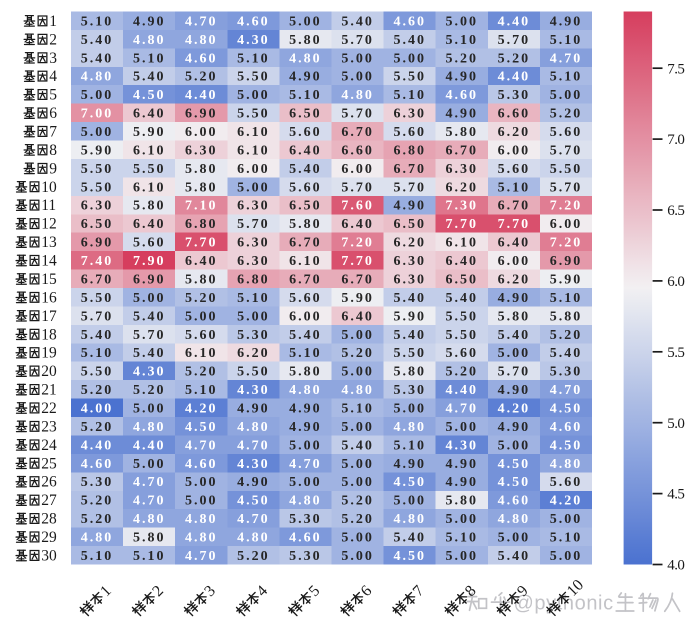 The image size is (696, 639). I want to click on svg-text: 21, so click(49, 390).